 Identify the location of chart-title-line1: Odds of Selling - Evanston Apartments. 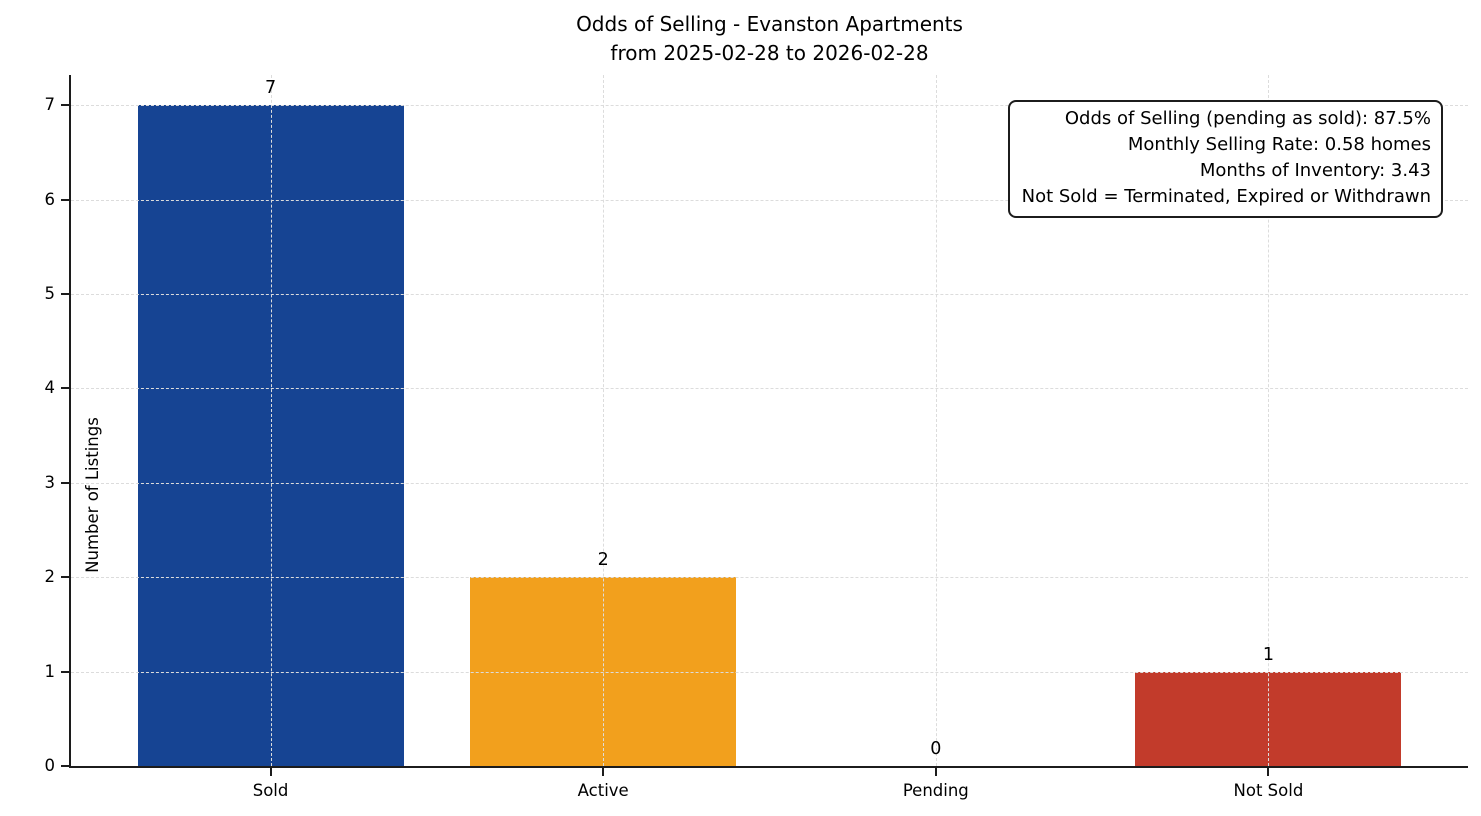
(769, 24).